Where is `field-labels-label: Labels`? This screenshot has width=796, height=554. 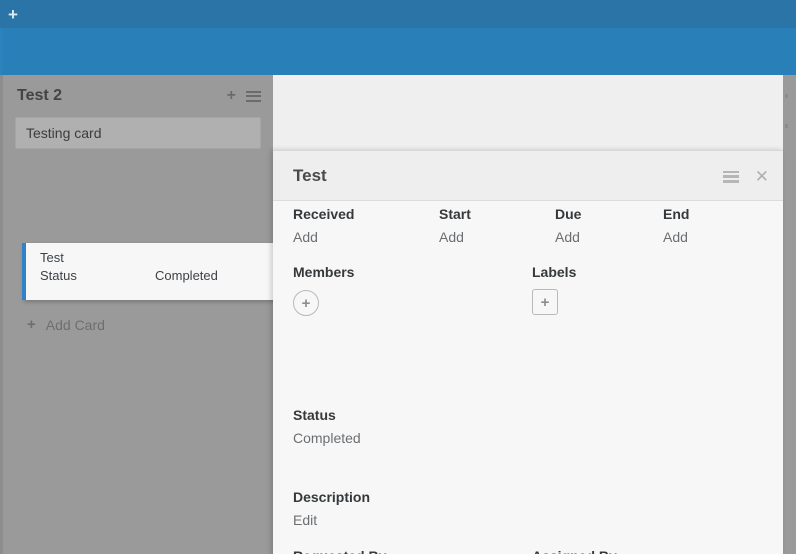
field-labels-label: Labels is located at coordinates (554, 272).